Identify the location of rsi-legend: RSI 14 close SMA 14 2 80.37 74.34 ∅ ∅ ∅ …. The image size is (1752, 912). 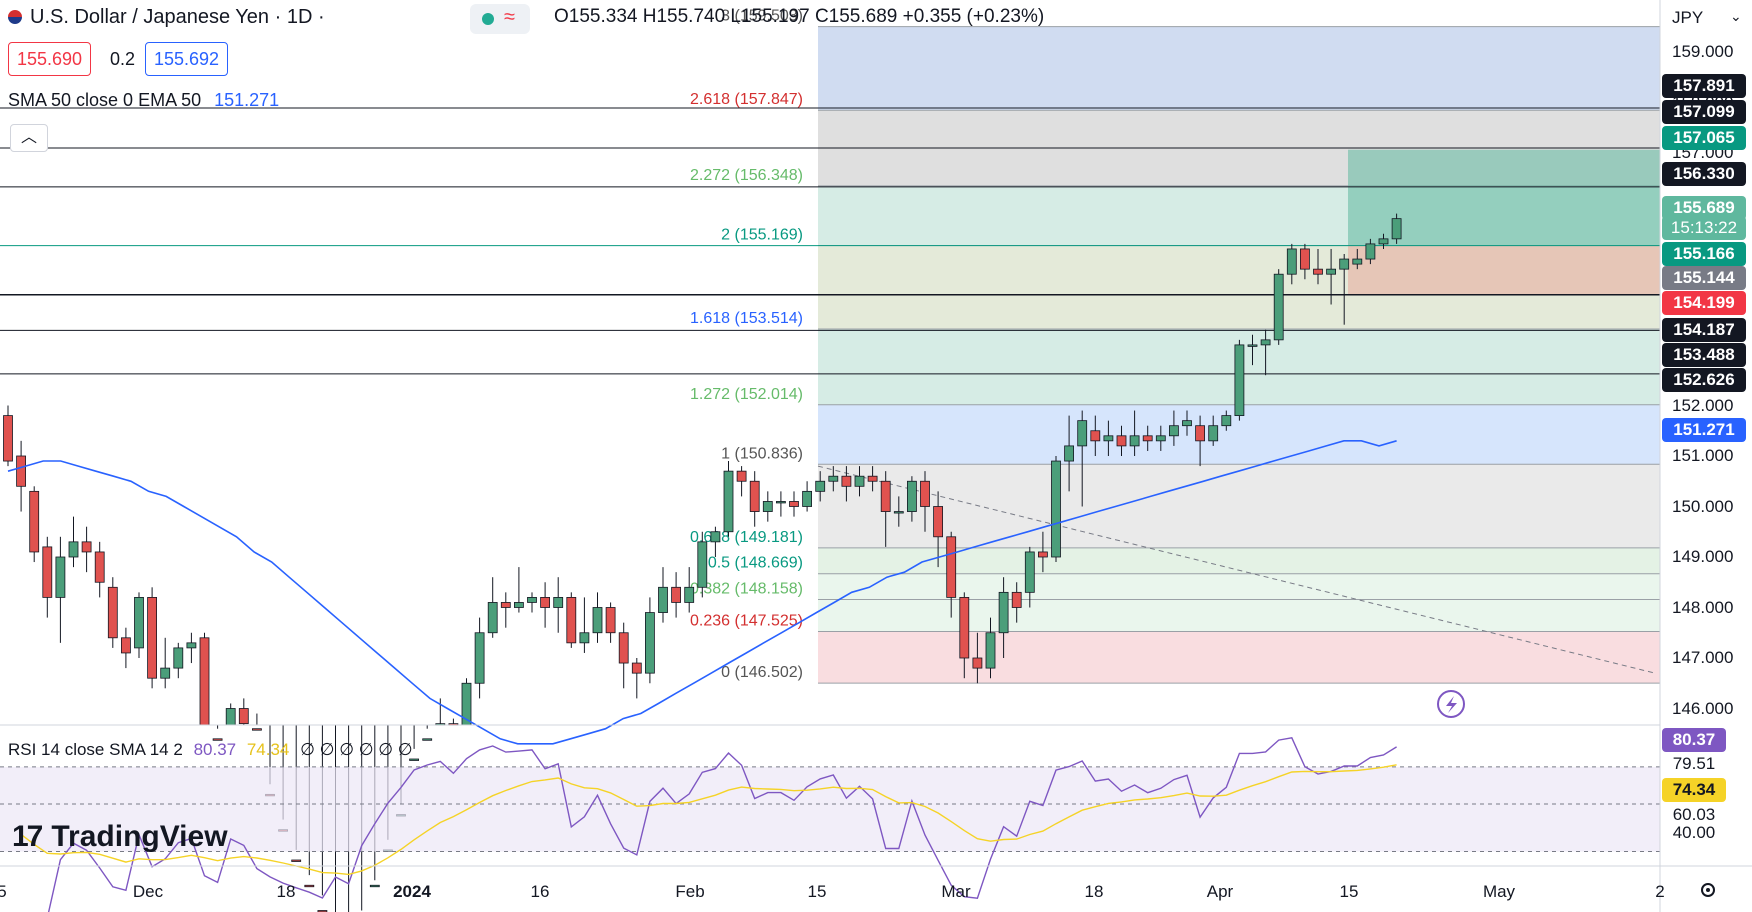
(210, 750).